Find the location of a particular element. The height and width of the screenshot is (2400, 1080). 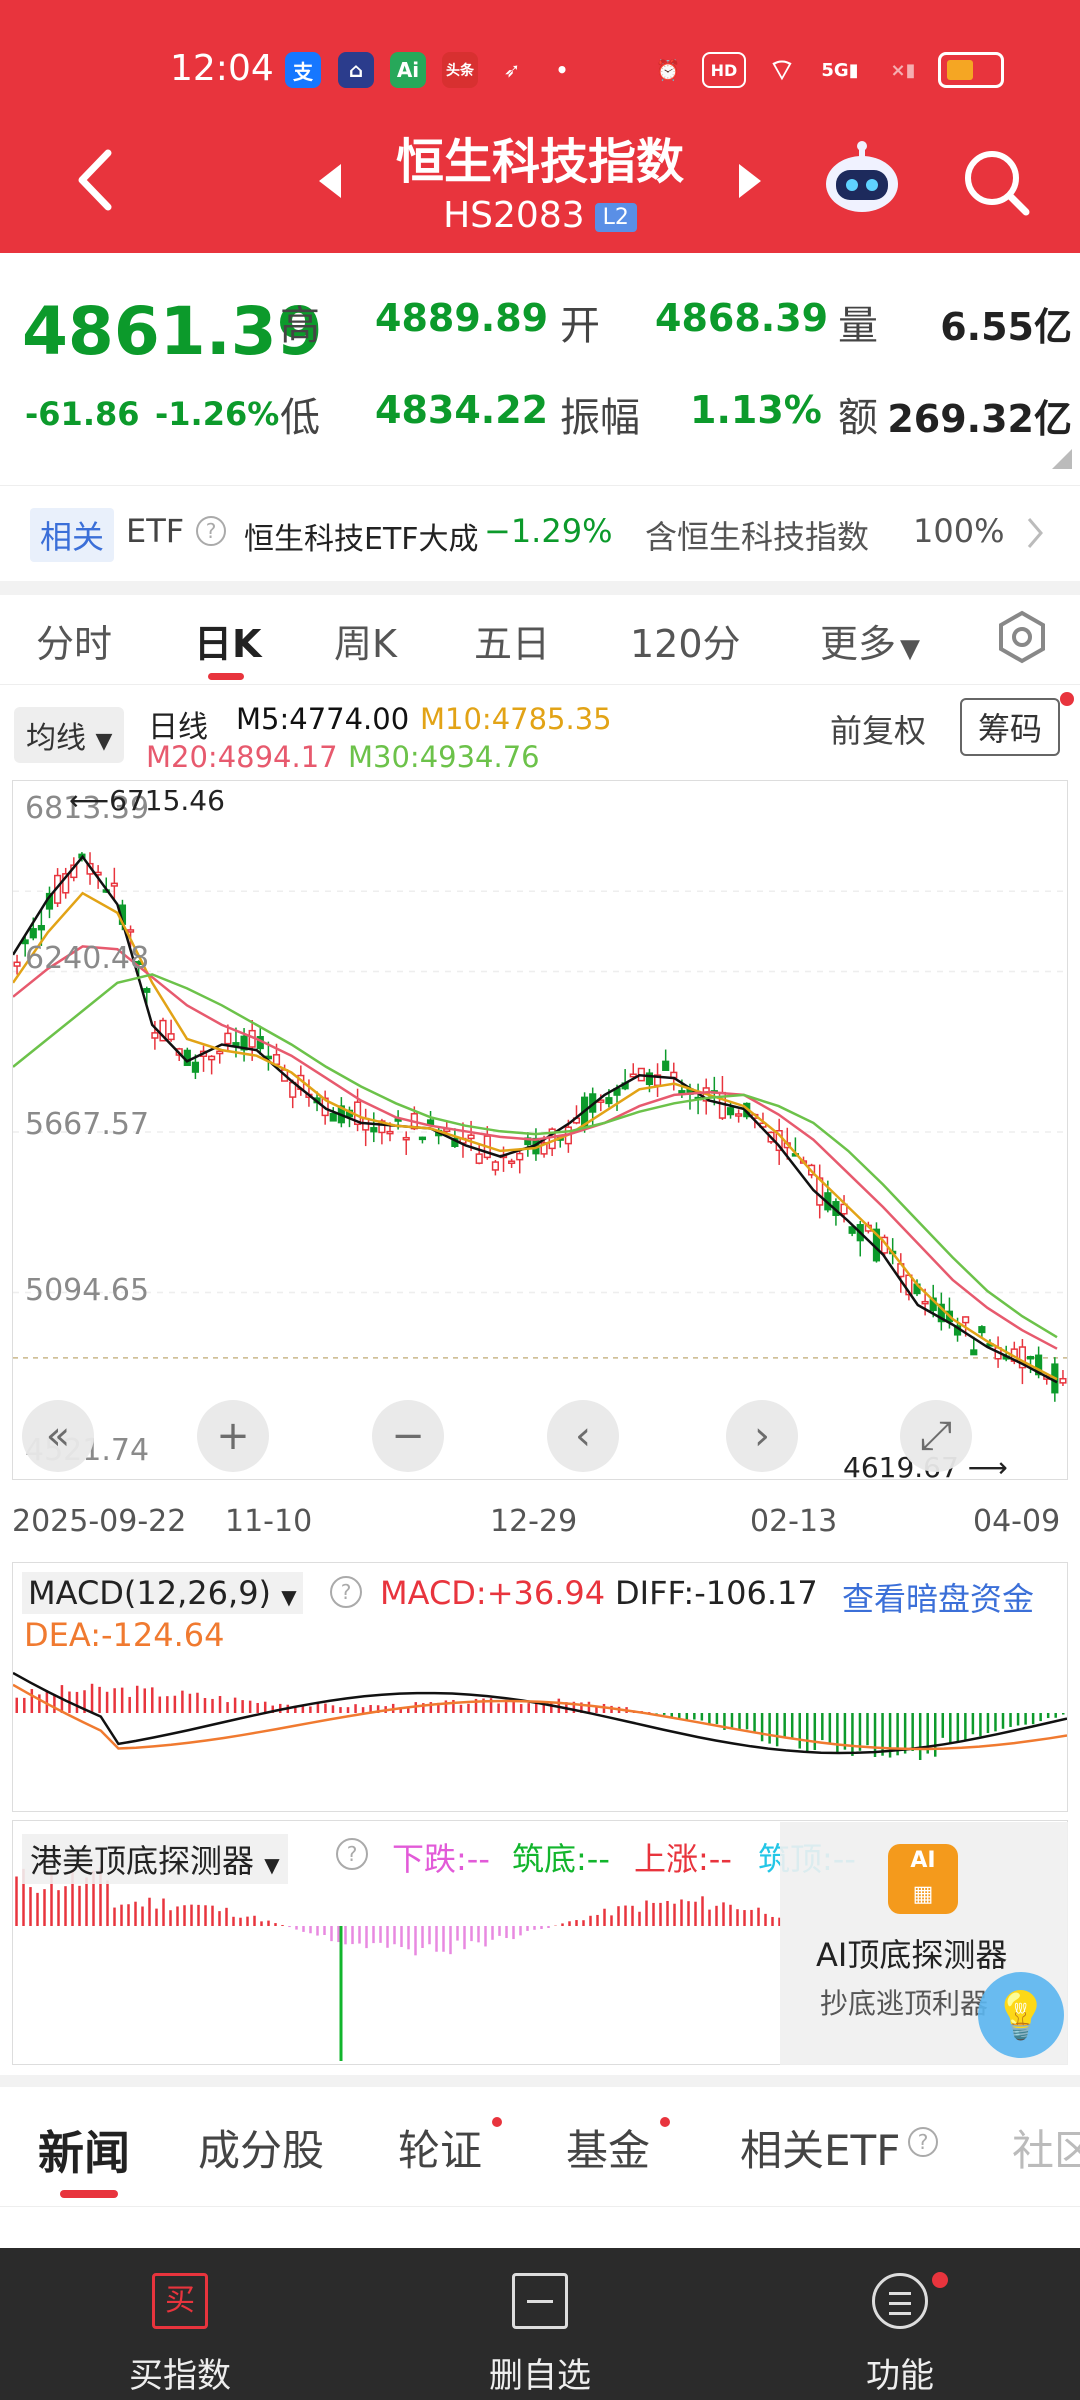

signal-icon: 5G▮ is located at coordinates (840, 70).